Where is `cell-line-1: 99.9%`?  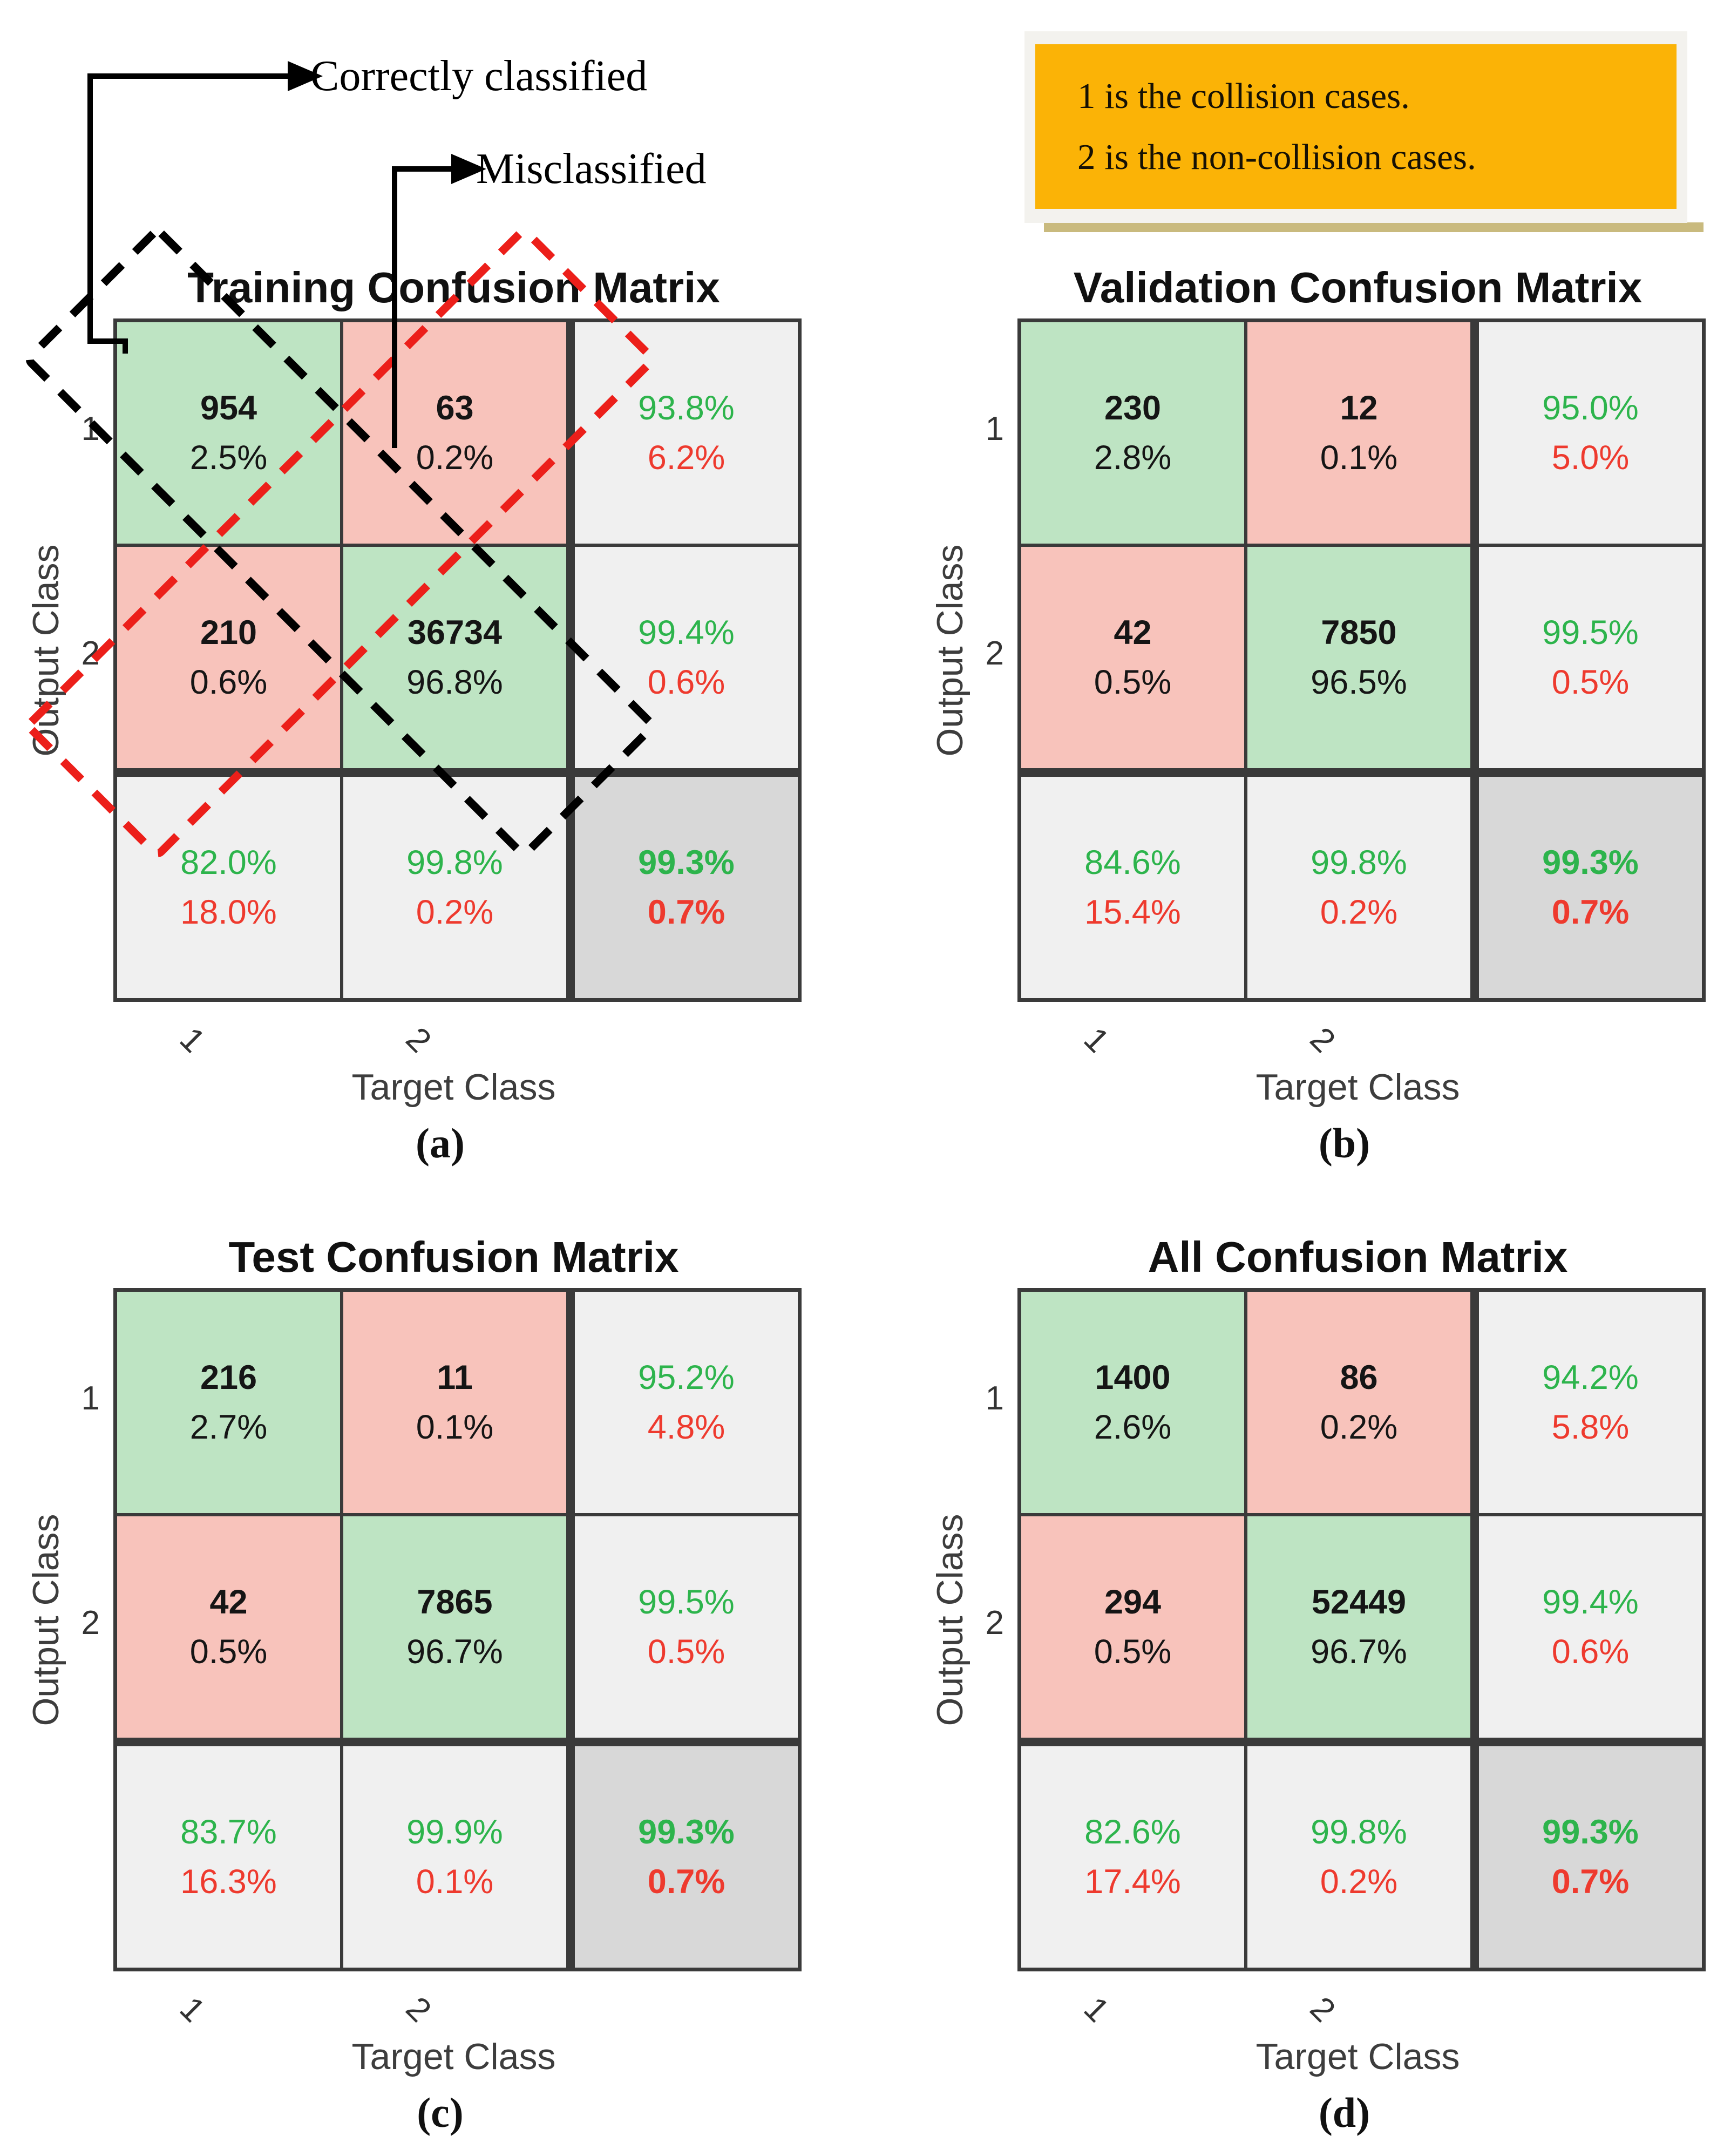
cell-line-1: 99.9% is located at coordinates (454, 1832).